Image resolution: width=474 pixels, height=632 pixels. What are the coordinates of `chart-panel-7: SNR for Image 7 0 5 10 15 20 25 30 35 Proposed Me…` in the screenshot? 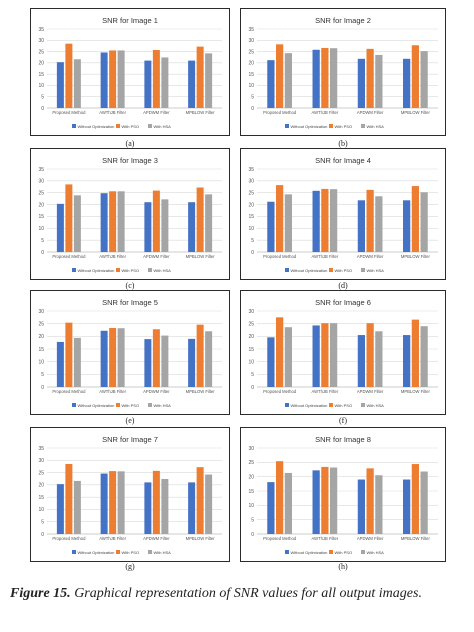 It's located at (130, 494).